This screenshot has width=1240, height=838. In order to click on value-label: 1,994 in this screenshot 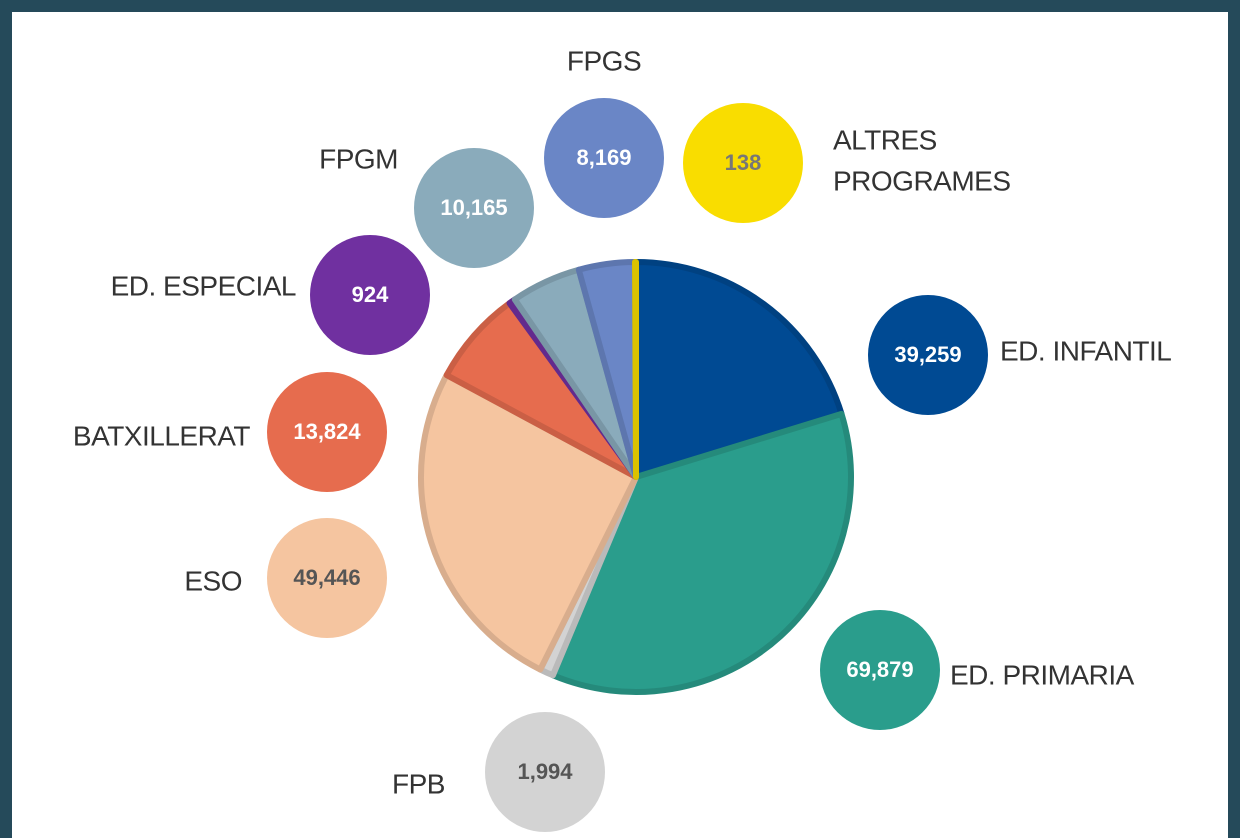, I will do `click(545, 771)`.